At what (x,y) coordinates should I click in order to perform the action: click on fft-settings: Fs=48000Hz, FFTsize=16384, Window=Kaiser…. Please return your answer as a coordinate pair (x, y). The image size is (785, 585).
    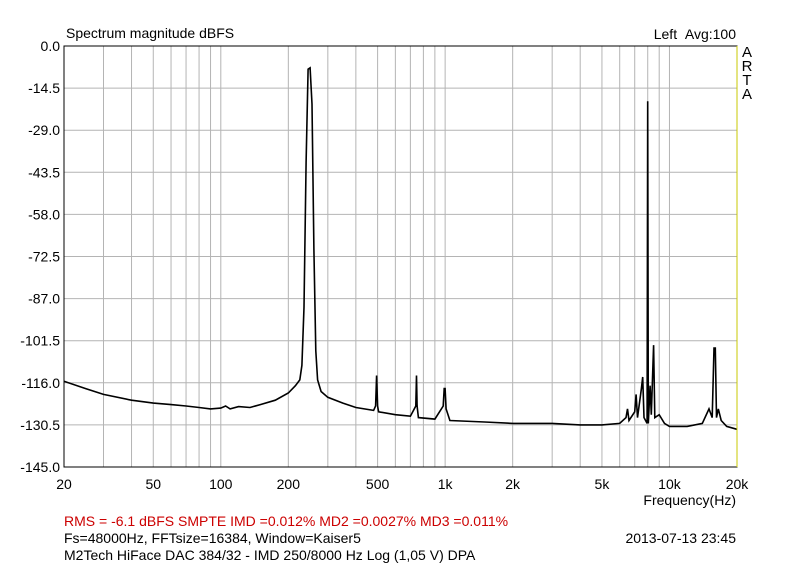
    Looking at the image, I should click on (212, 538).